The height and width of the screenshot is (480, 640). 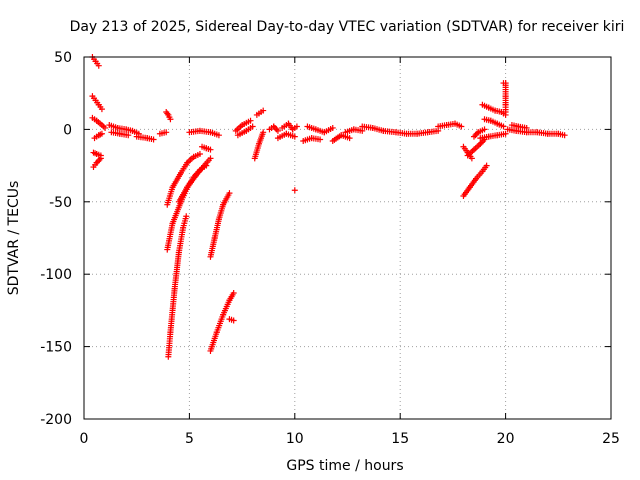 I want to click on x-tick-label: 25, so click(x=611, y=439).